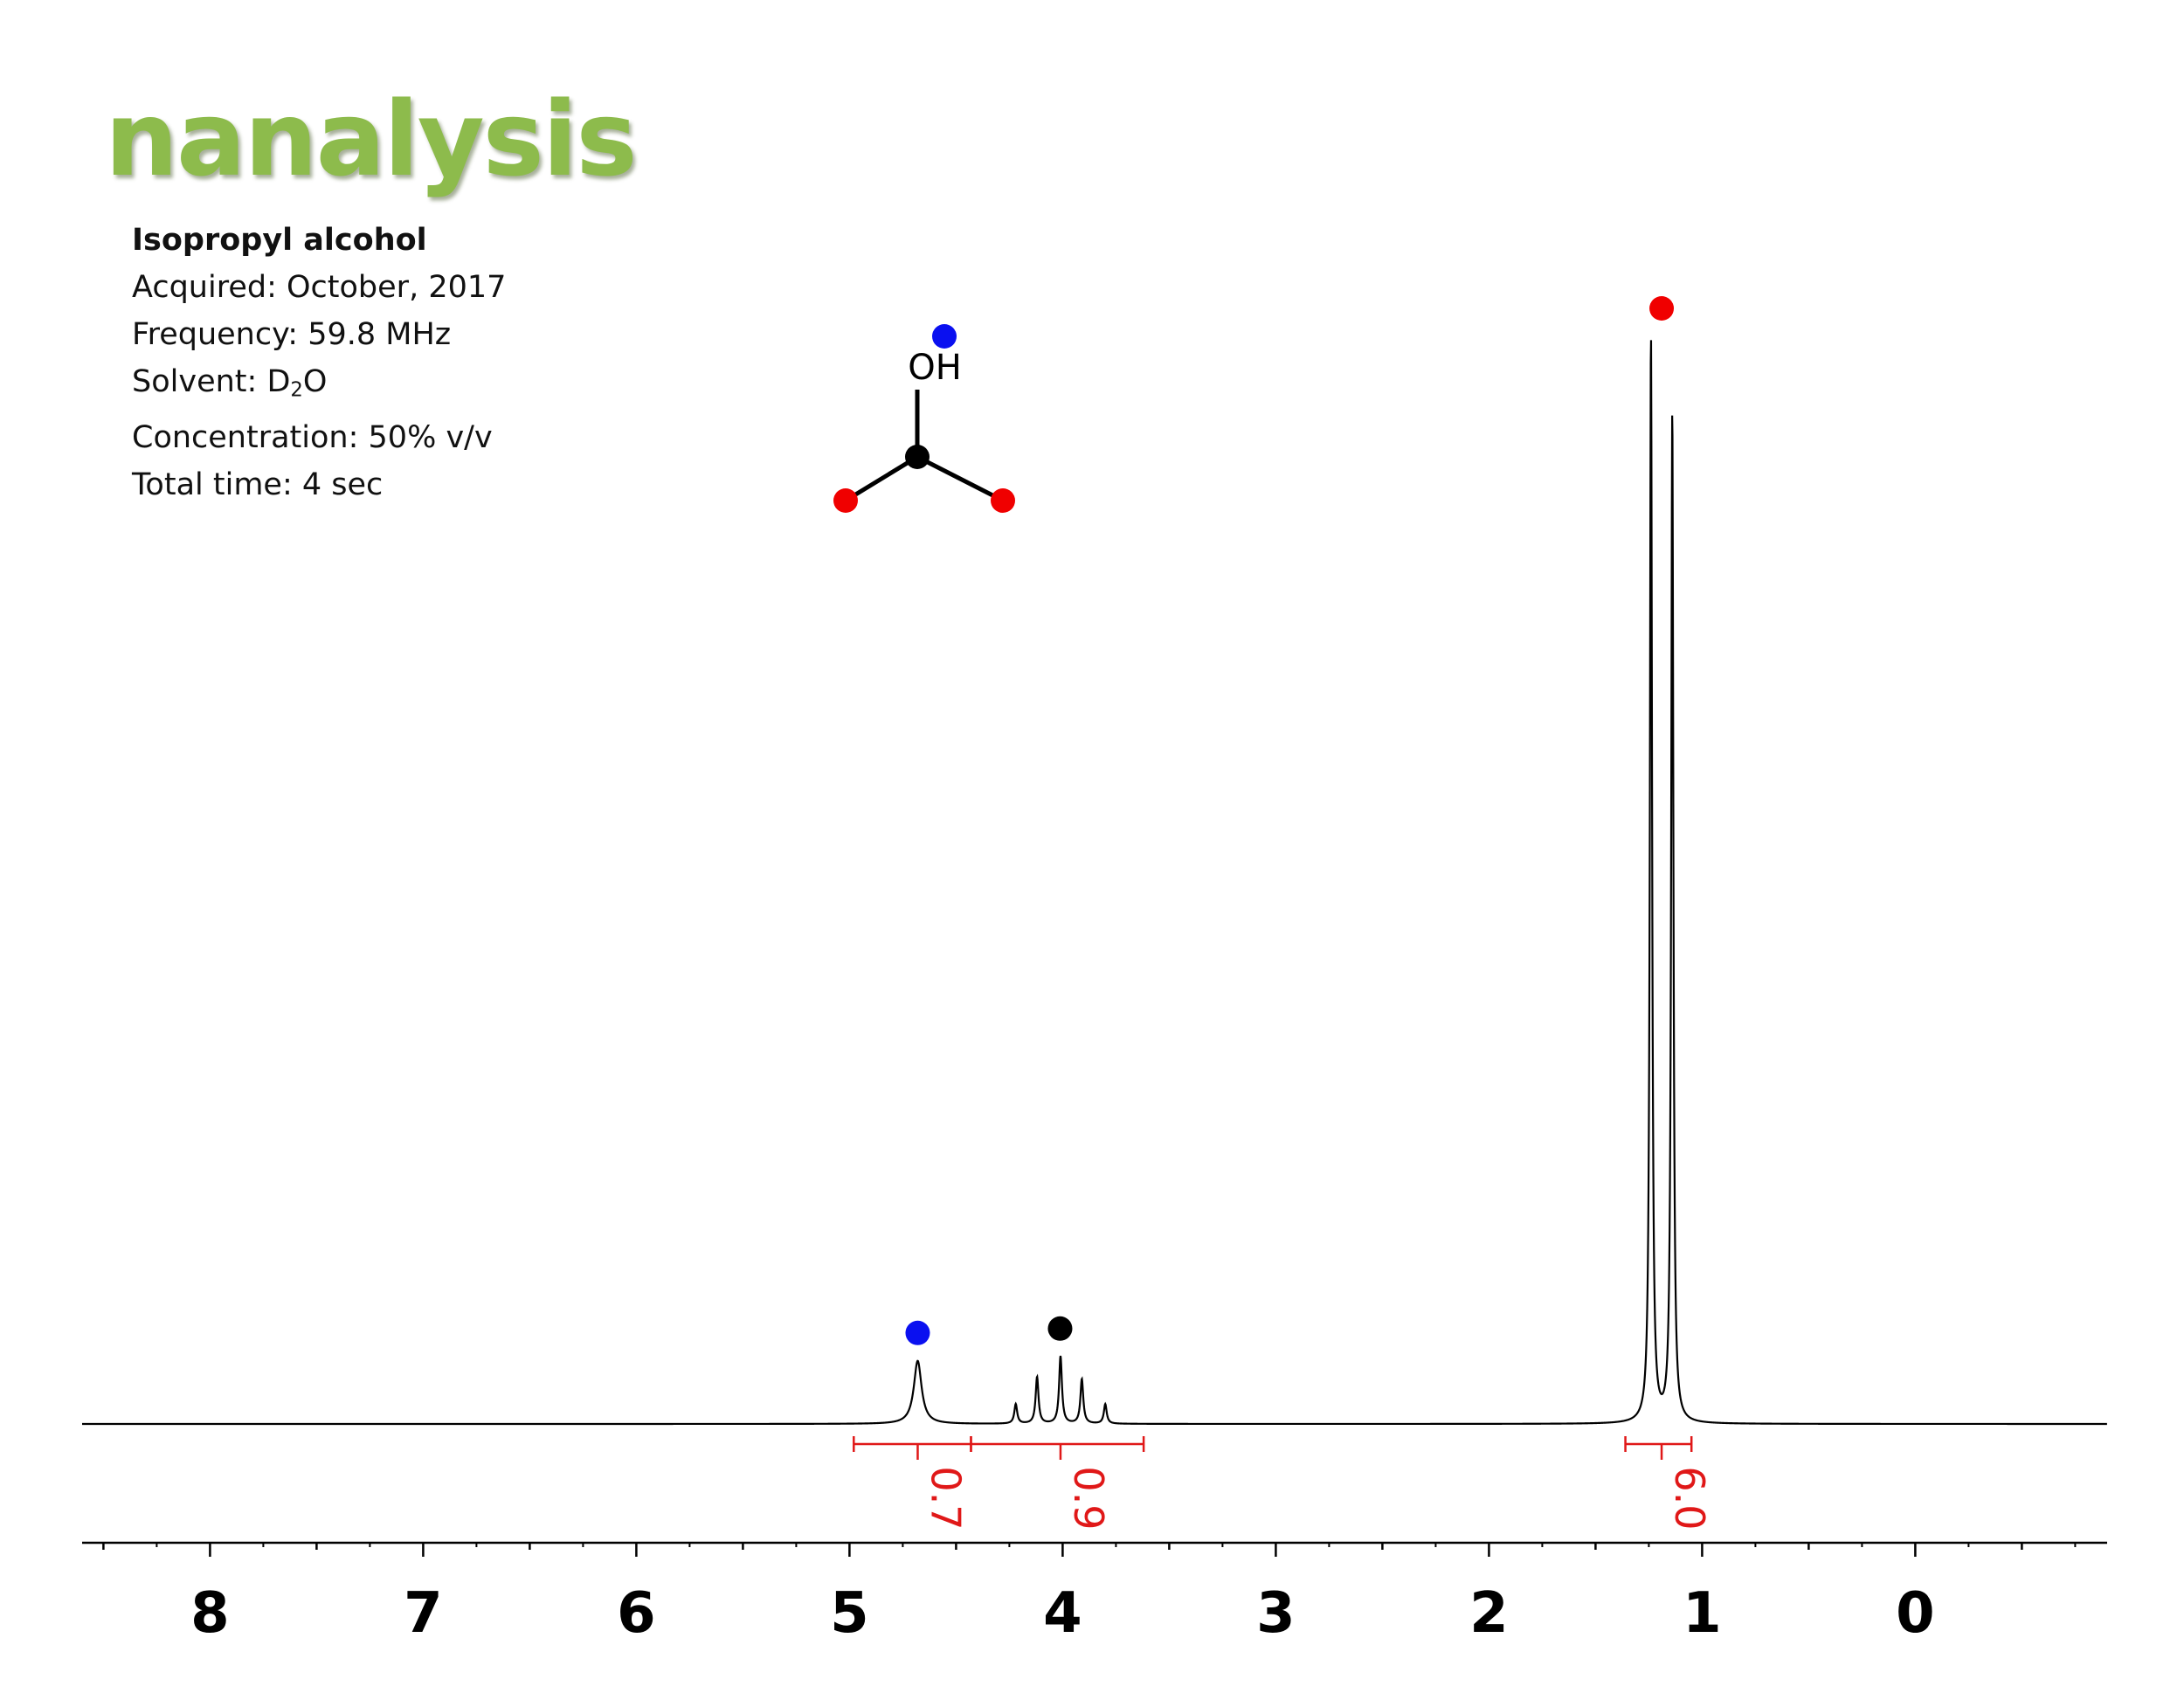  Describe the element at coordinates (423, 1613) in the screenshot. I see `x-tick-label: 7` at that location.